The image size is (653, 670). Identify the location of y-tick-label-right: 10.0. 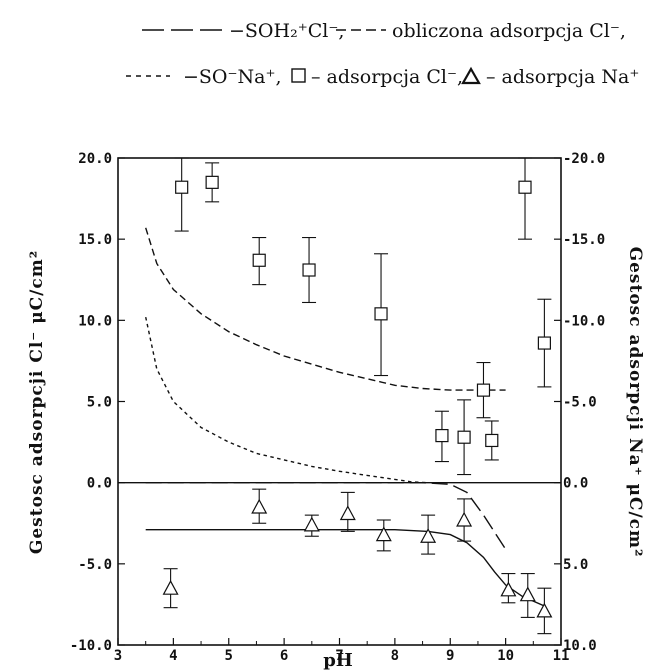
(580, 646).